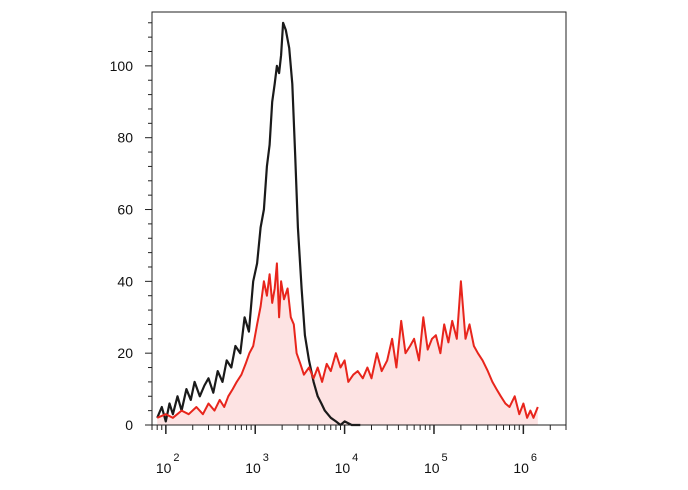  I want to click on x-tick-label: 10⁵, so click(436, 464).